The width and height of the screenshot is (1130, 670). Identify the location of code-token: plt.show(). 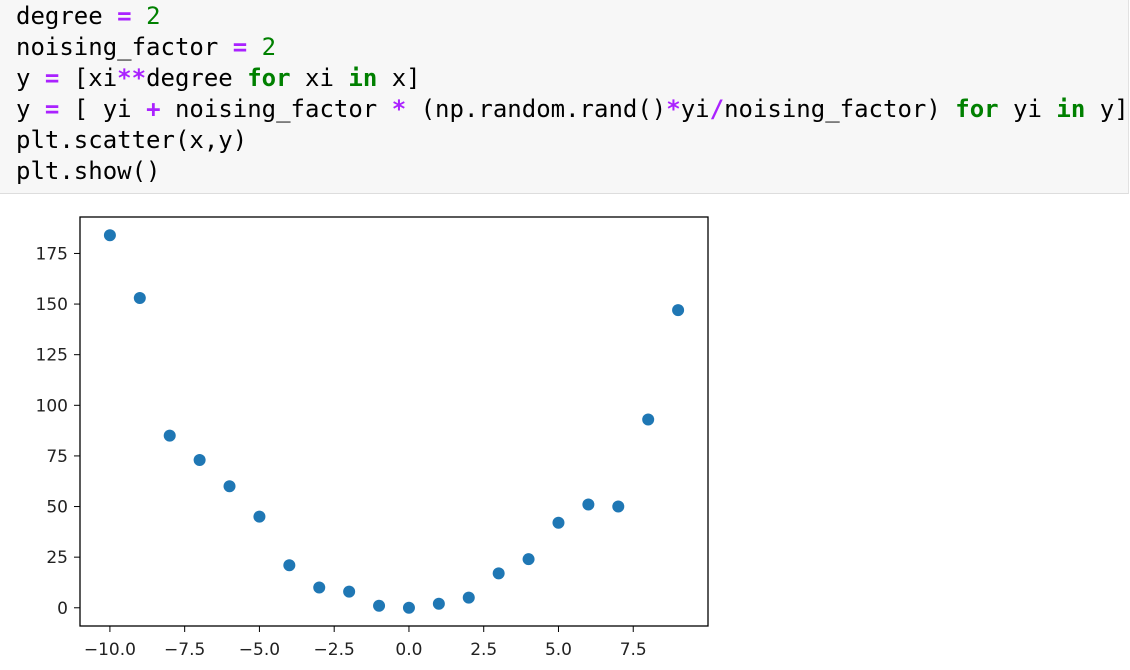
(88, 171).